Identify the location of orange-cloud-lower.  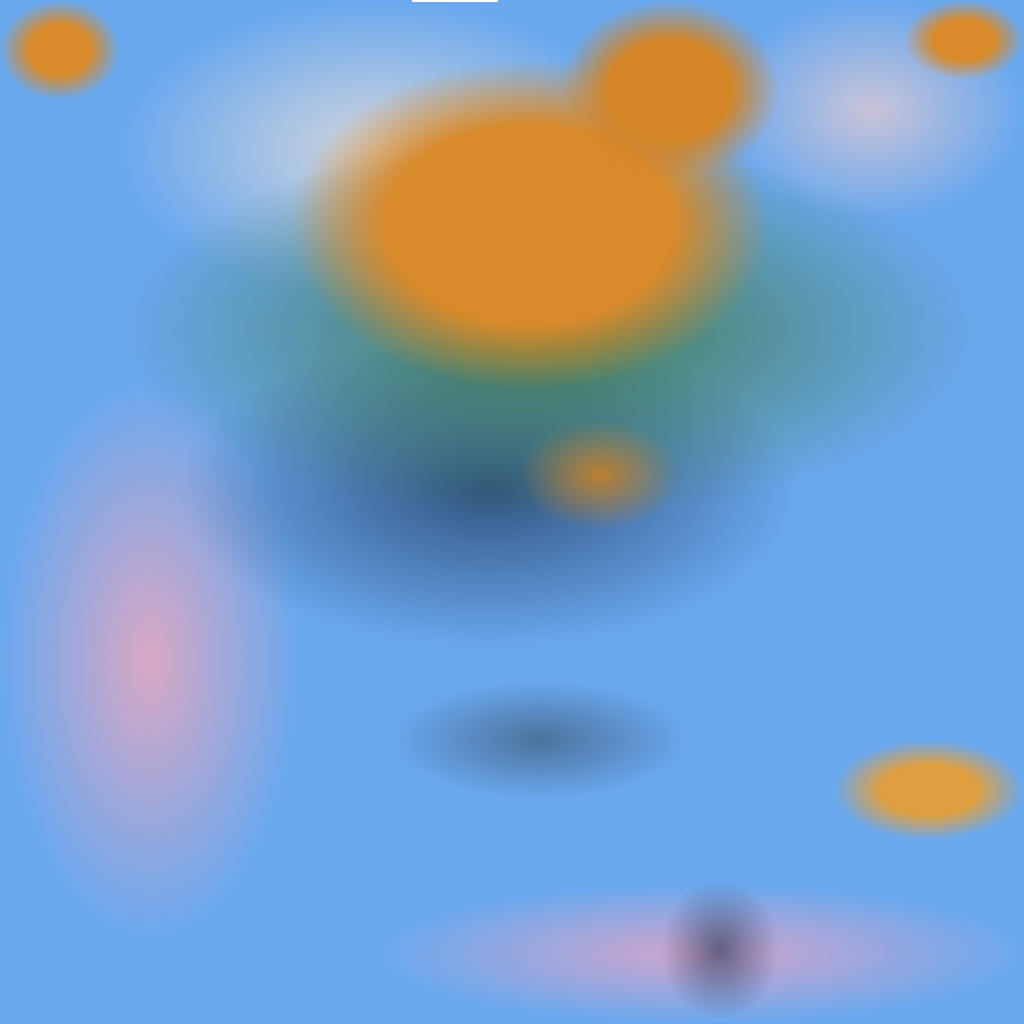
(600, 475).